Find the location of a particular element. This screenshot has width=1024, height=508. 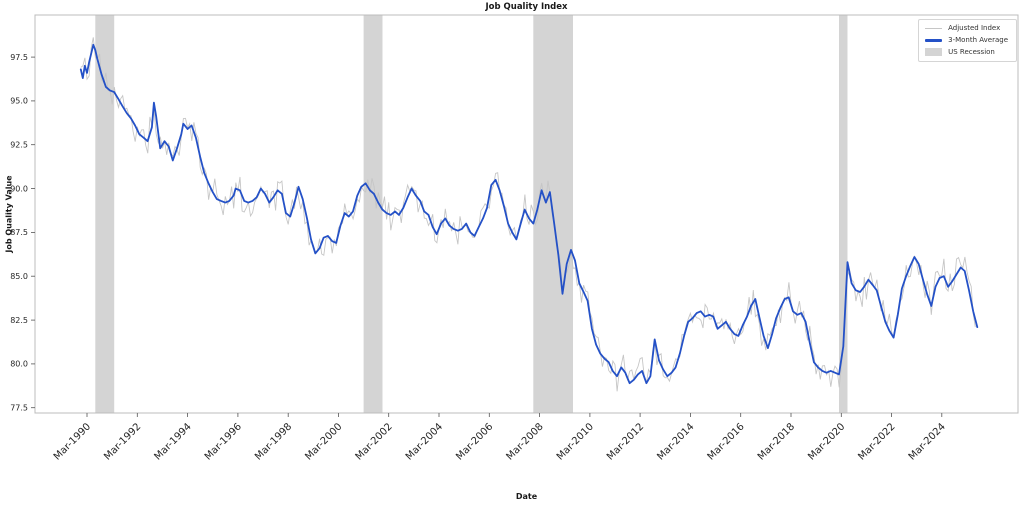

x-tick-label: Mar-2022 is located at coordinates (876, 441).